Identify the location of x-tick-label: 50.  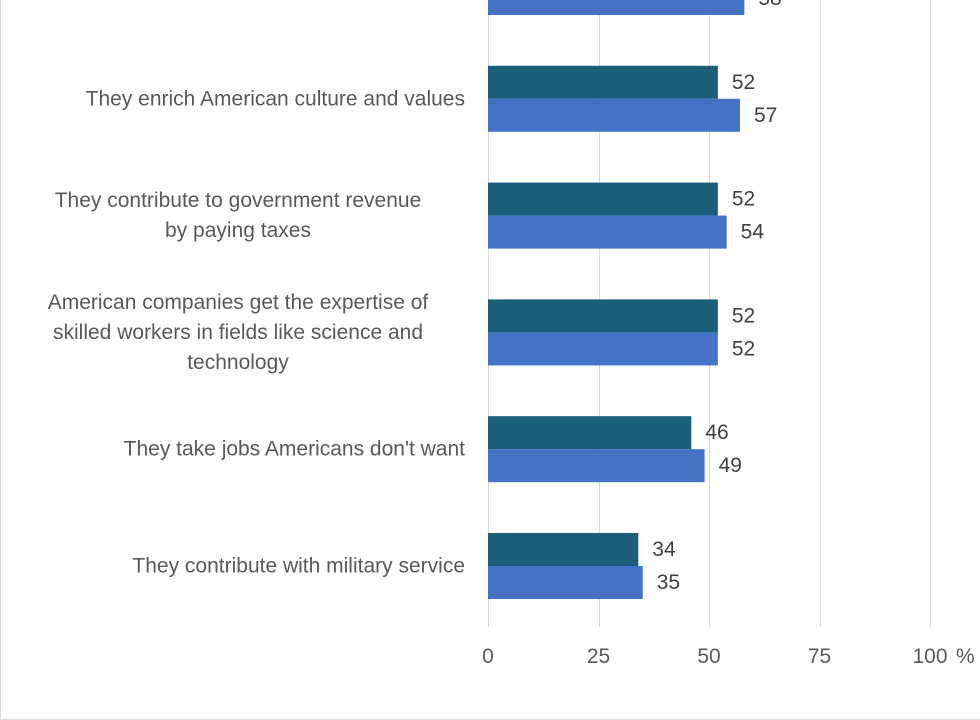
(708, 656).